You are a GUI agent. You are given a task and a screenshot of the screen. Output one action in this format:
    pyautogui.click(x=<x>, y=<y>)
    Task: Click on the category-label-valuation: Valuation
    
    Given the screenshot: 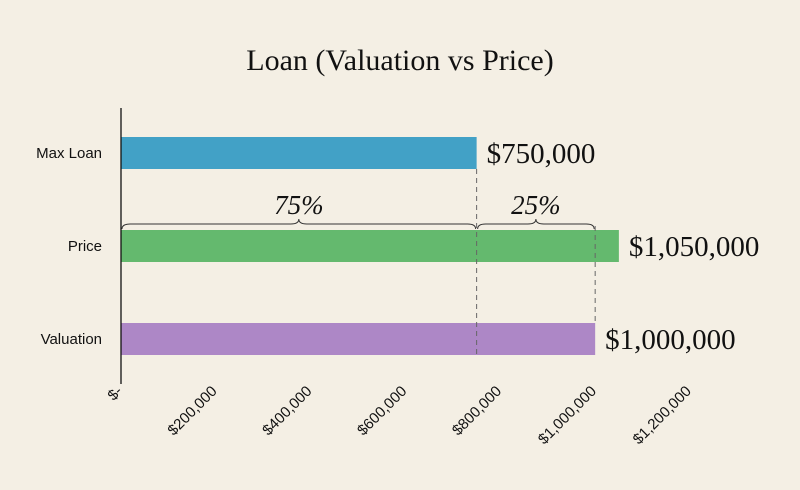 What is the action you would take?
    pyautogui.click(x=71, y=339)
    